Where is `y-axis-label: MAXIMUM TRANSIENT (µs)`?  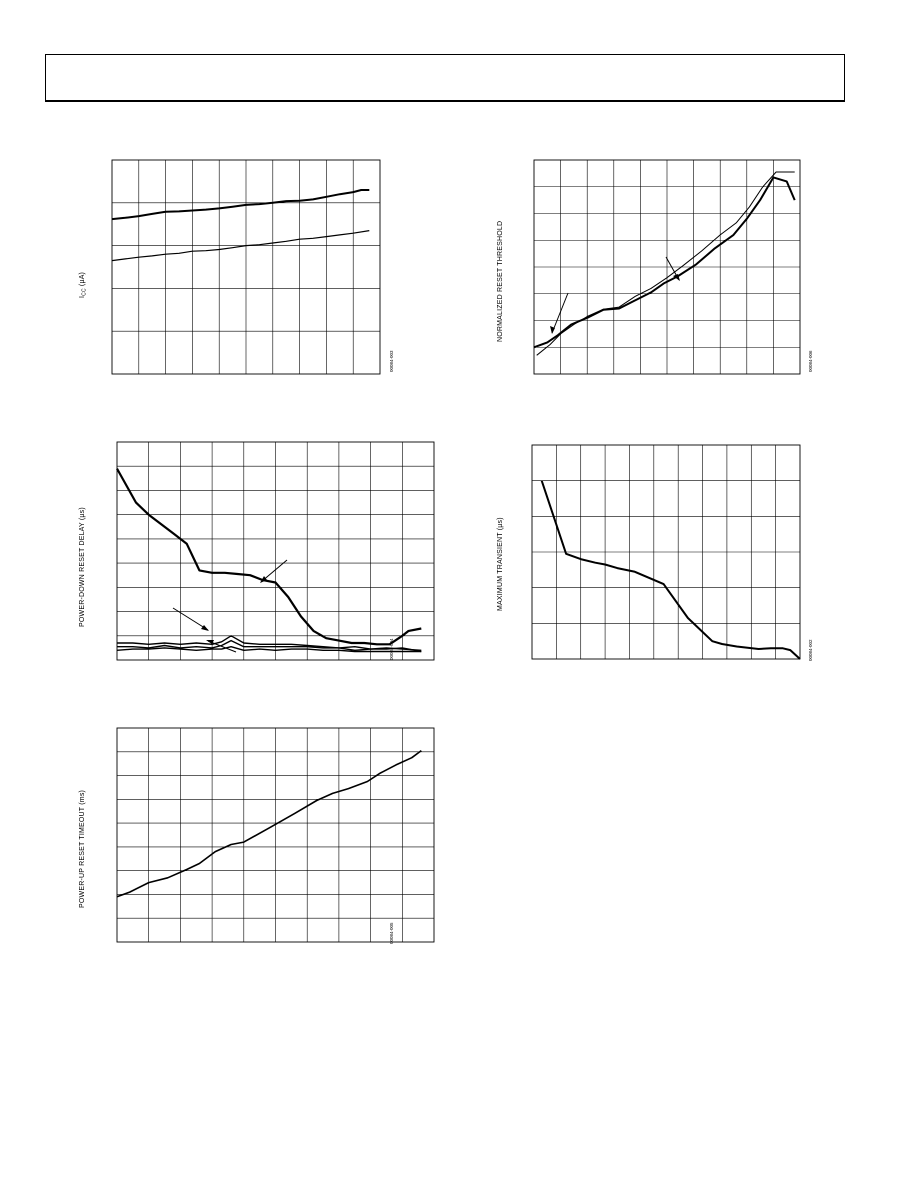 y-axis-label: MAXIMUM TRANSIENT (µs) is located at coordinates (500, 564).